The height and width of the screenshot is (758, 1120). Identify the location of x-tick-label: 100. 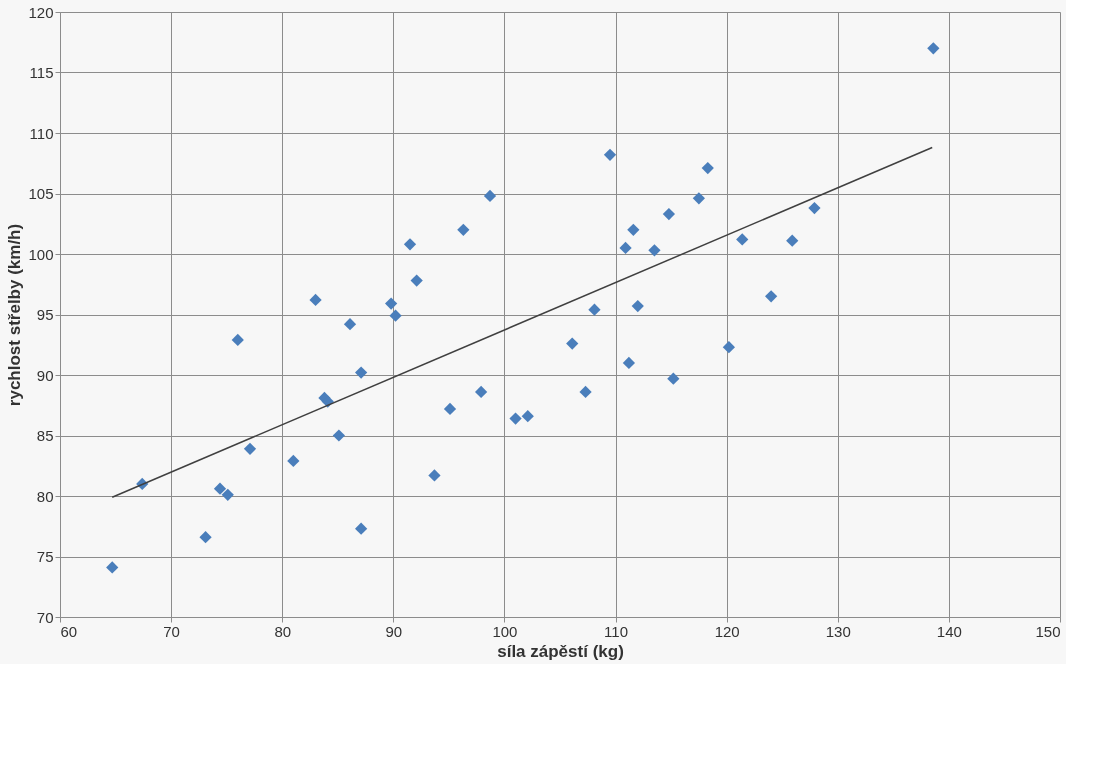
(505, 631).